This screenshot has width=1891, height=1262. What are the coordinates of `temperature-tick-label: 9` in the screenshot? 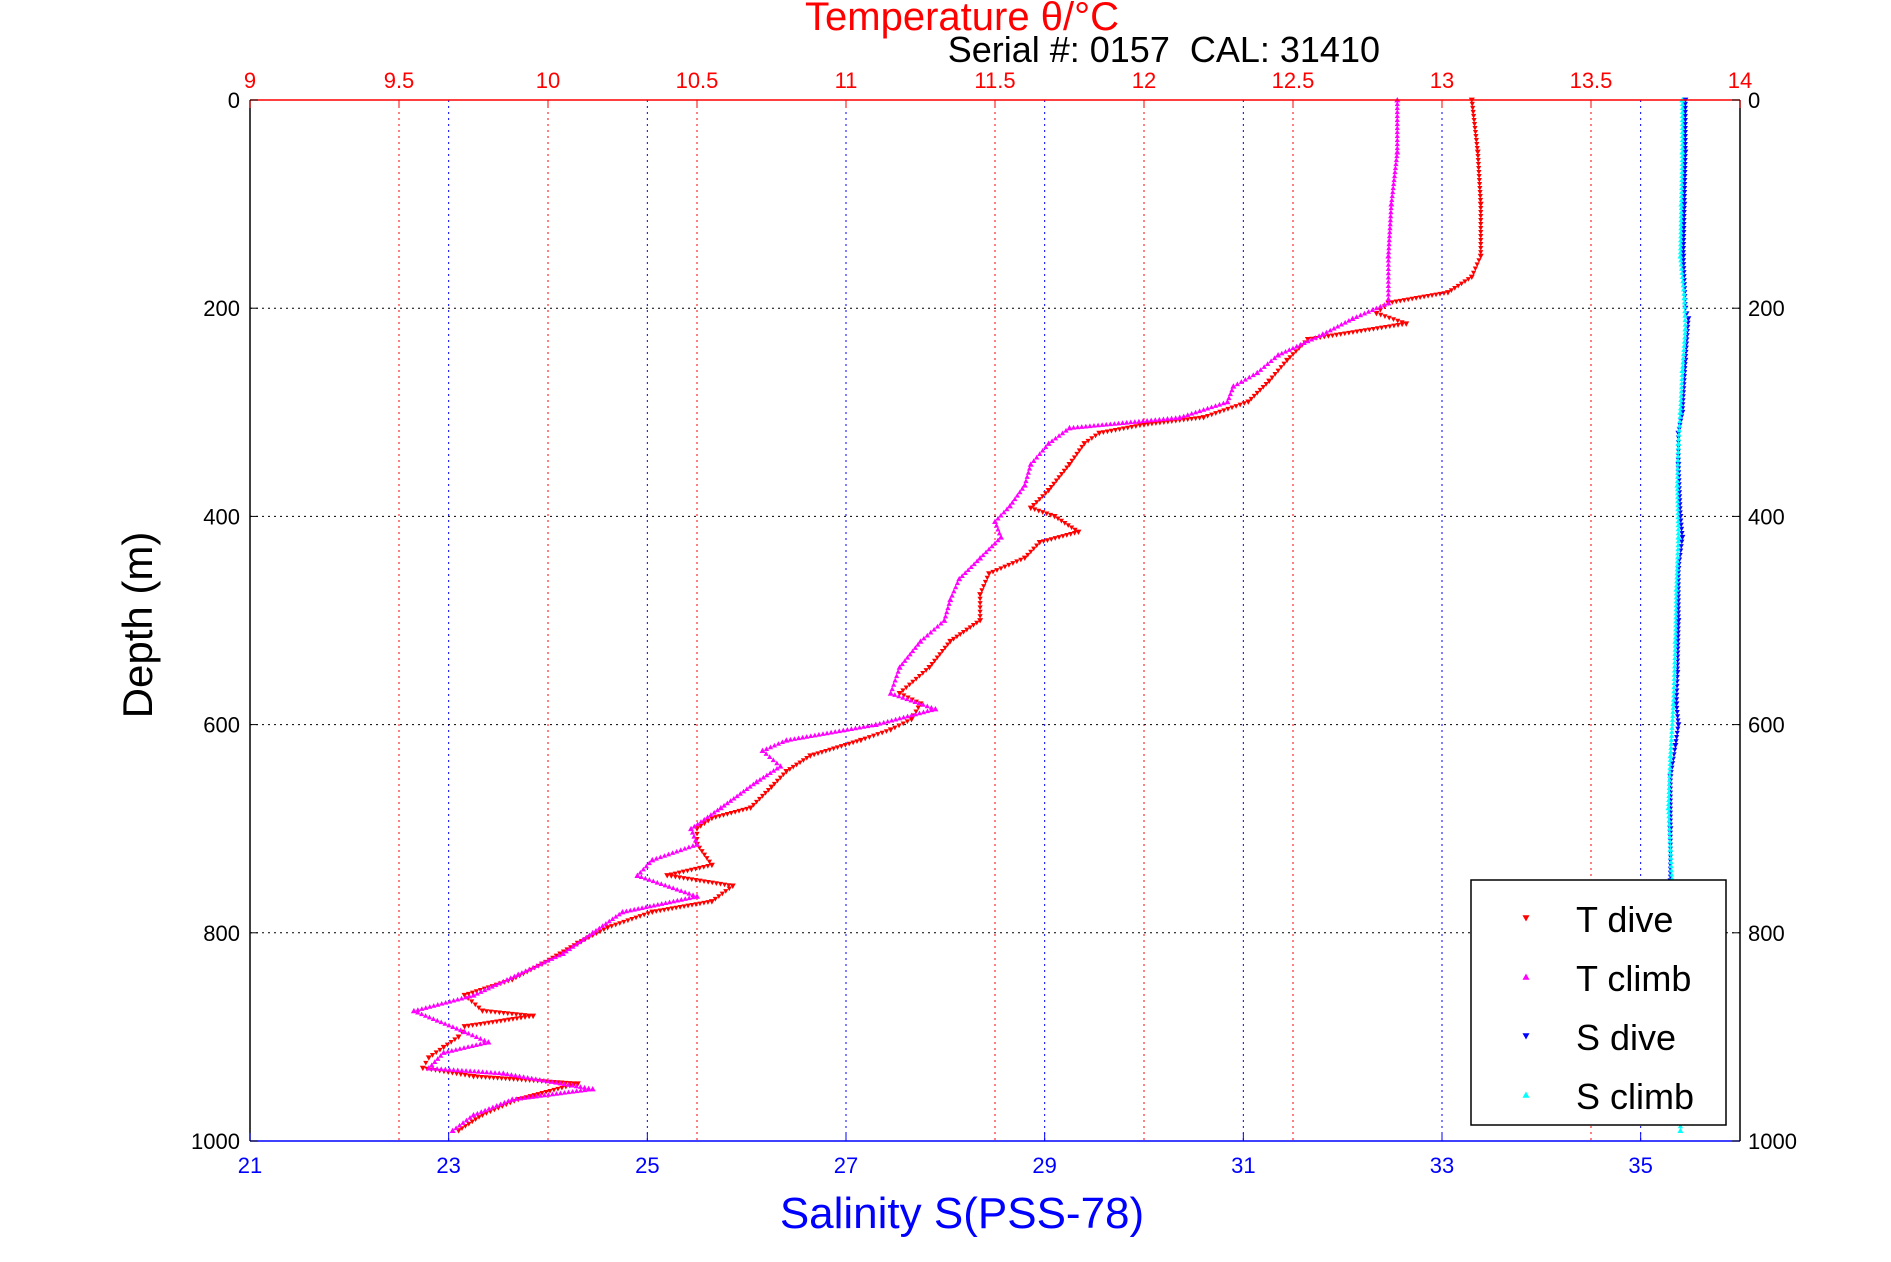 It's located at (250, 80).